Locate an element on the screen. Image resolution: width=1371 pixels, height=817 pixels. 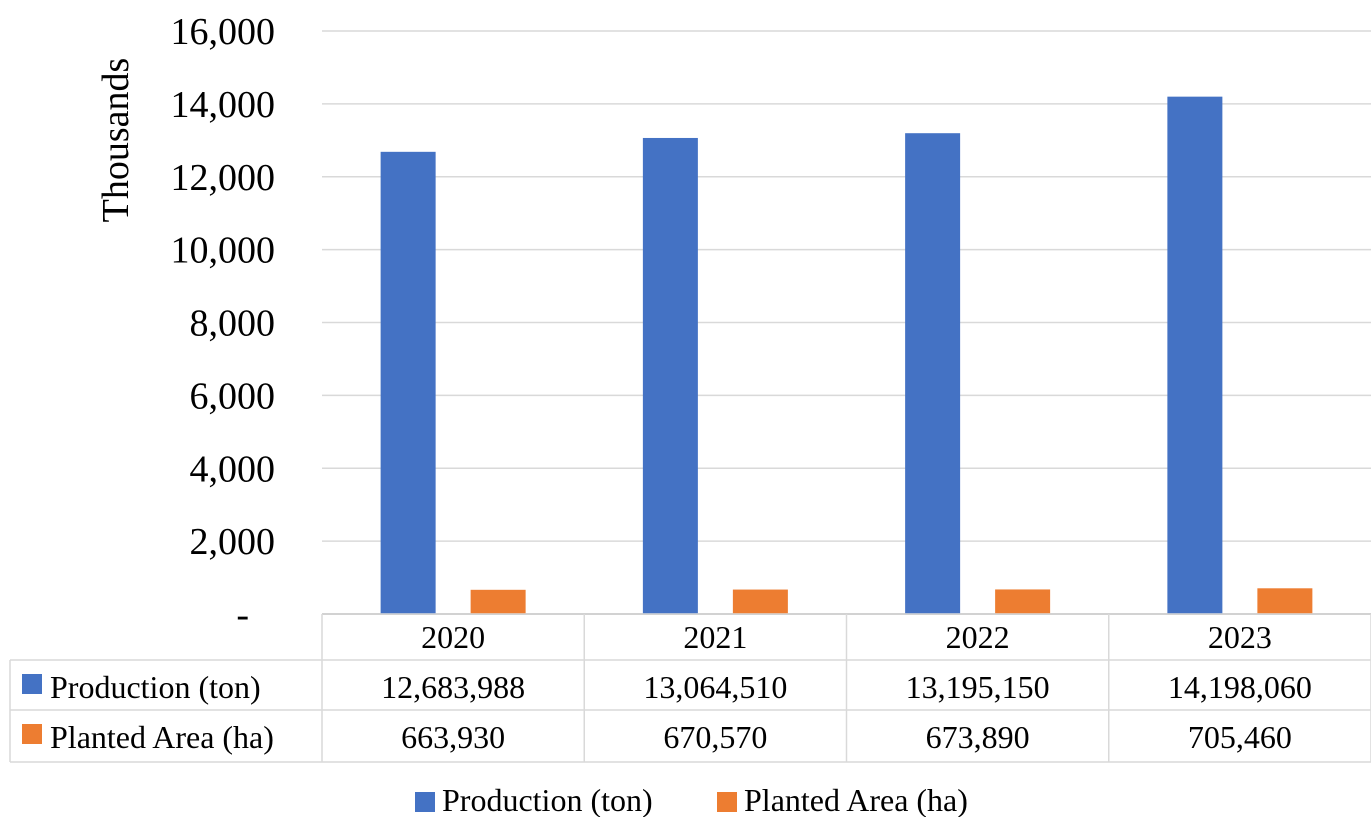
bar-planted-area-ha-2021 is located at coordinates (760, 601).